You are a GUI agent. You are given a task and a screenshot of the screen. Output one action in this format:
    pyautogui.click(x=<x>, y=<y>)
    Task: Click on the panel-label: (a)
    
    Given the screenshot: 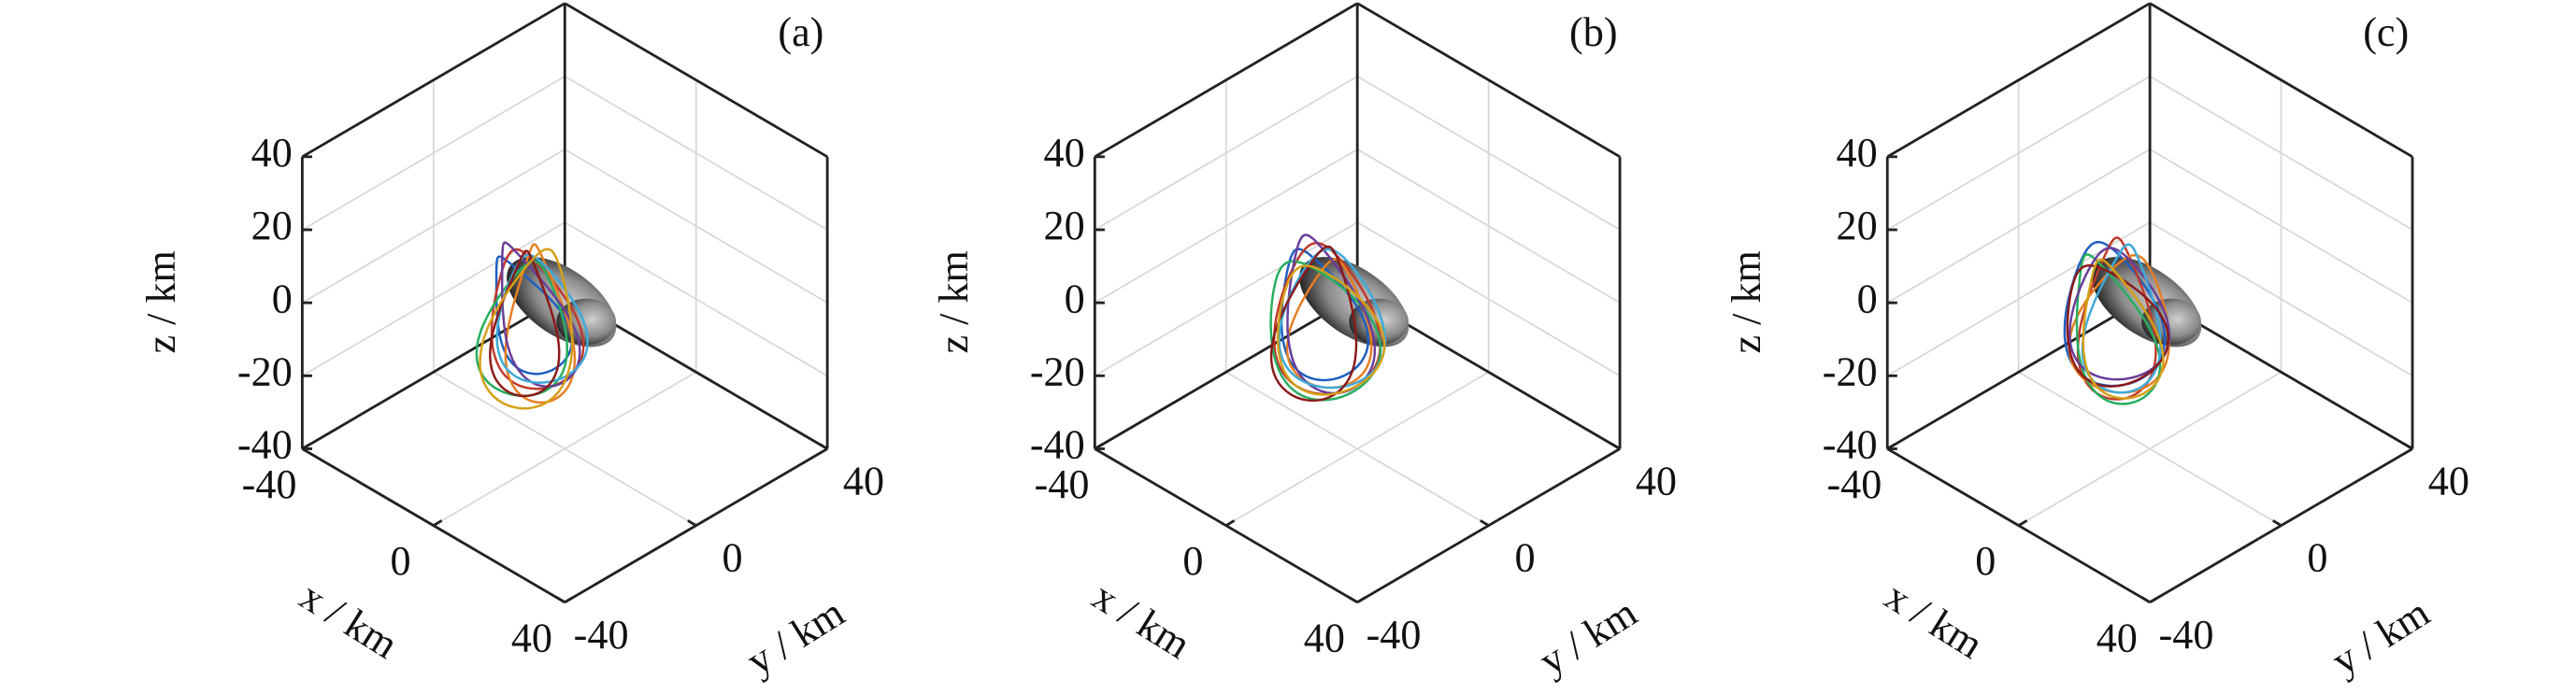 What is the action you would take?
    pyautogui.click(x=800, y=32)
    